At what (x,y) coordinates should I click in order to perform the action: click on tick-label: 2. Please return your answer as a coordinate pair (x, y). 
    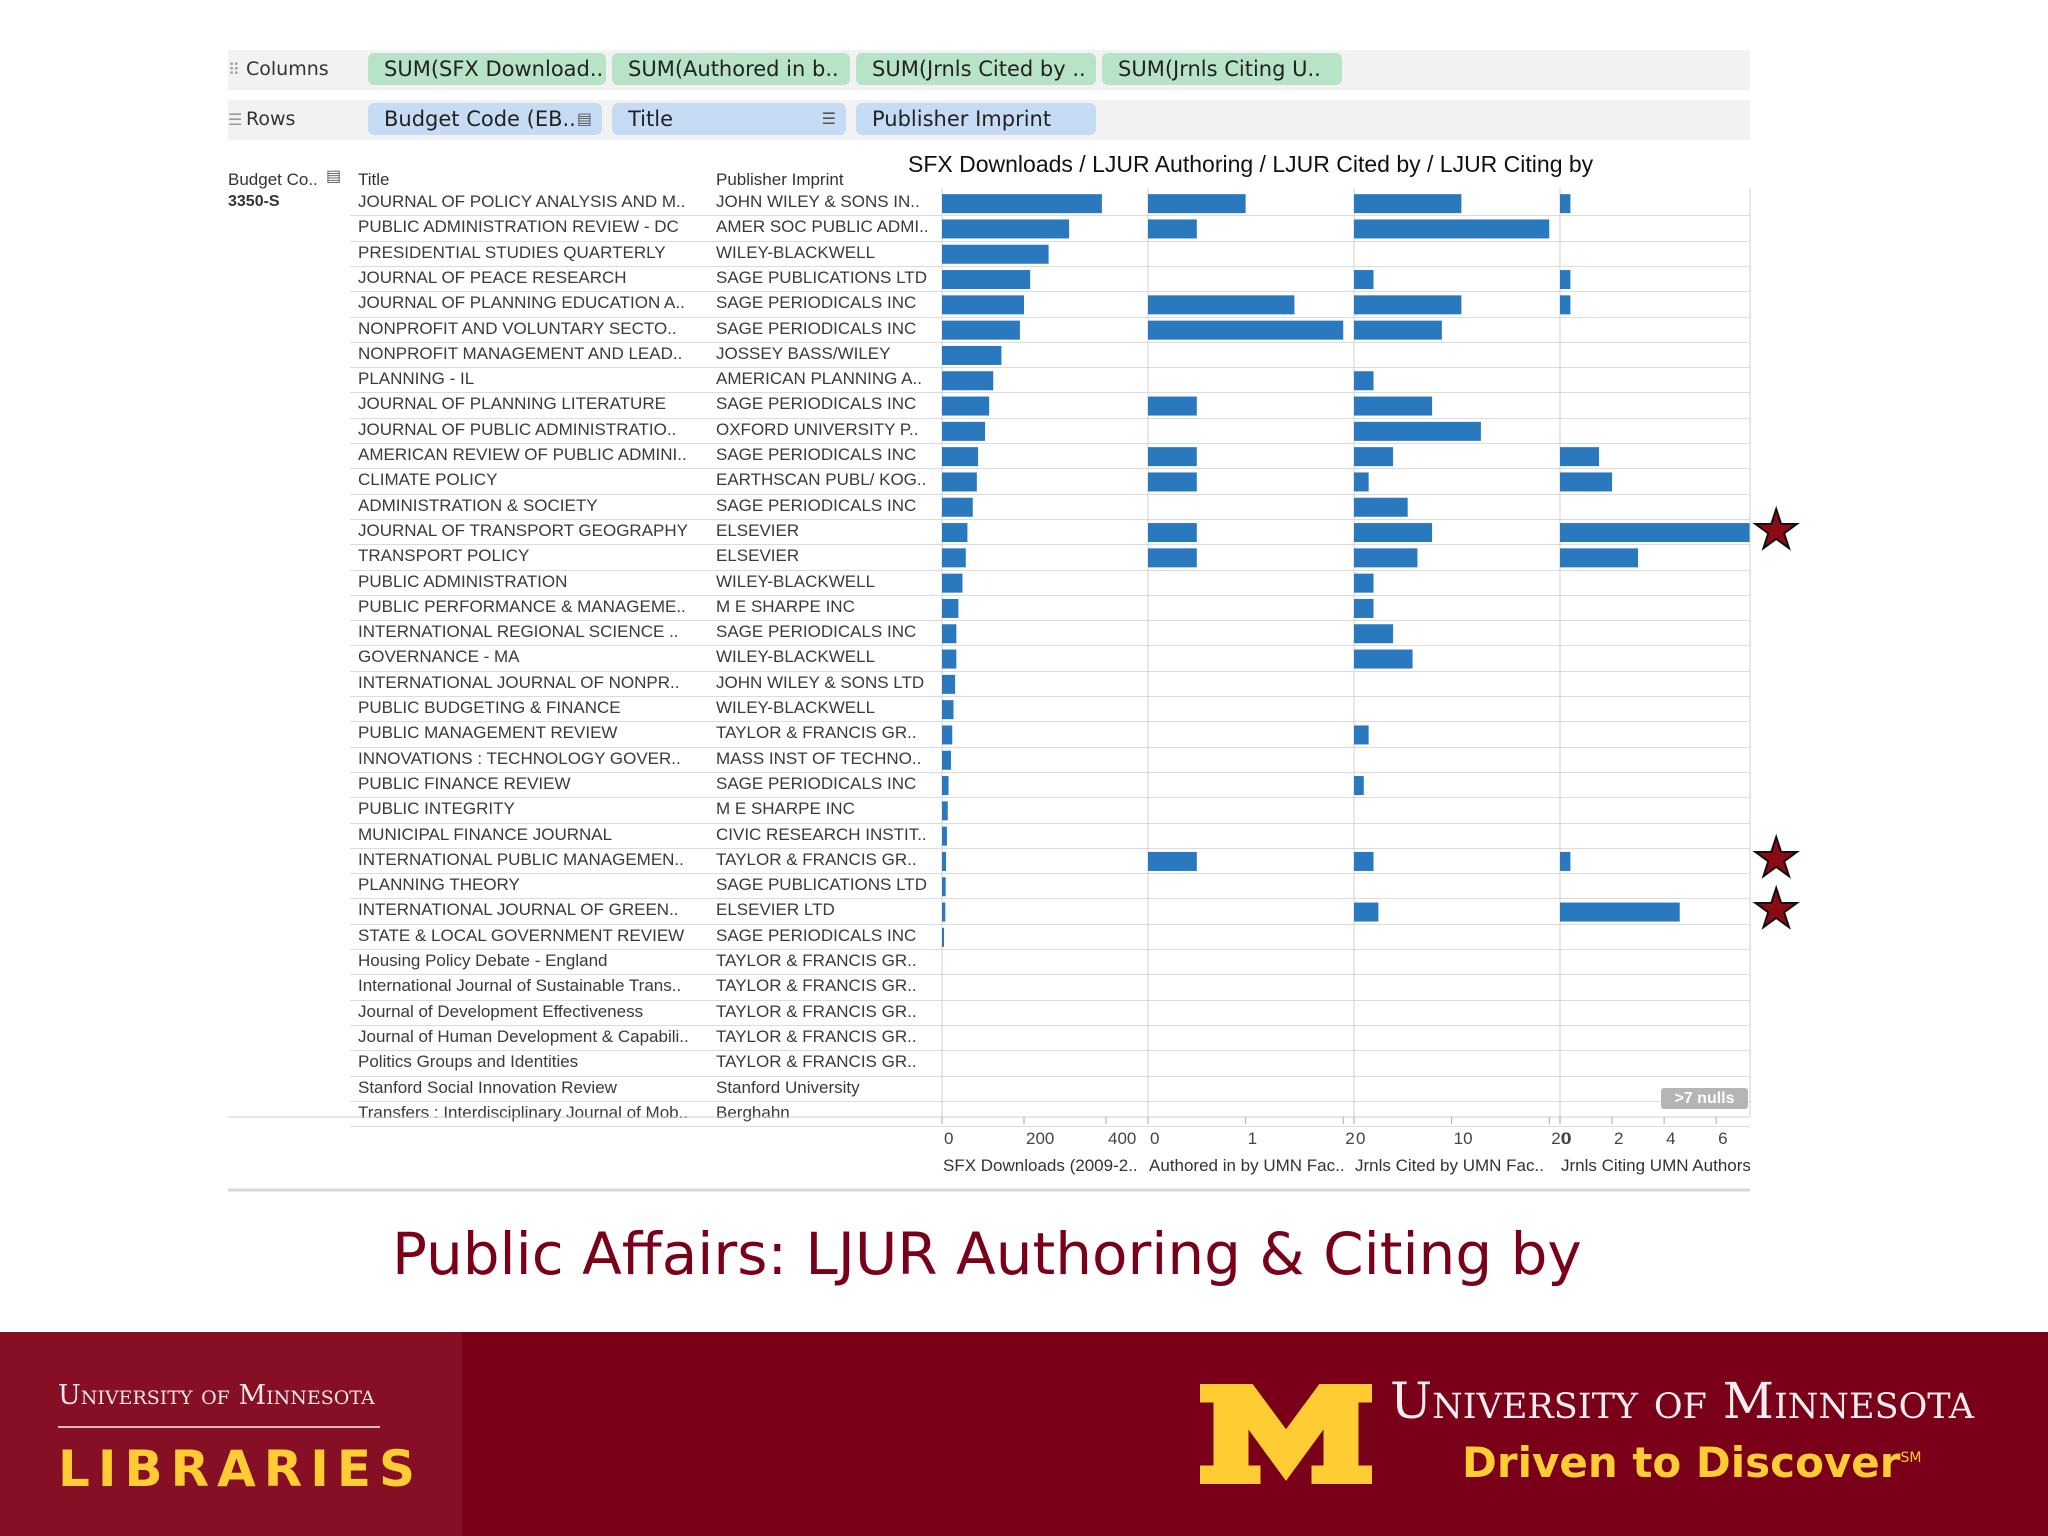
    Looking at the image, I should click on (1619, 1138).